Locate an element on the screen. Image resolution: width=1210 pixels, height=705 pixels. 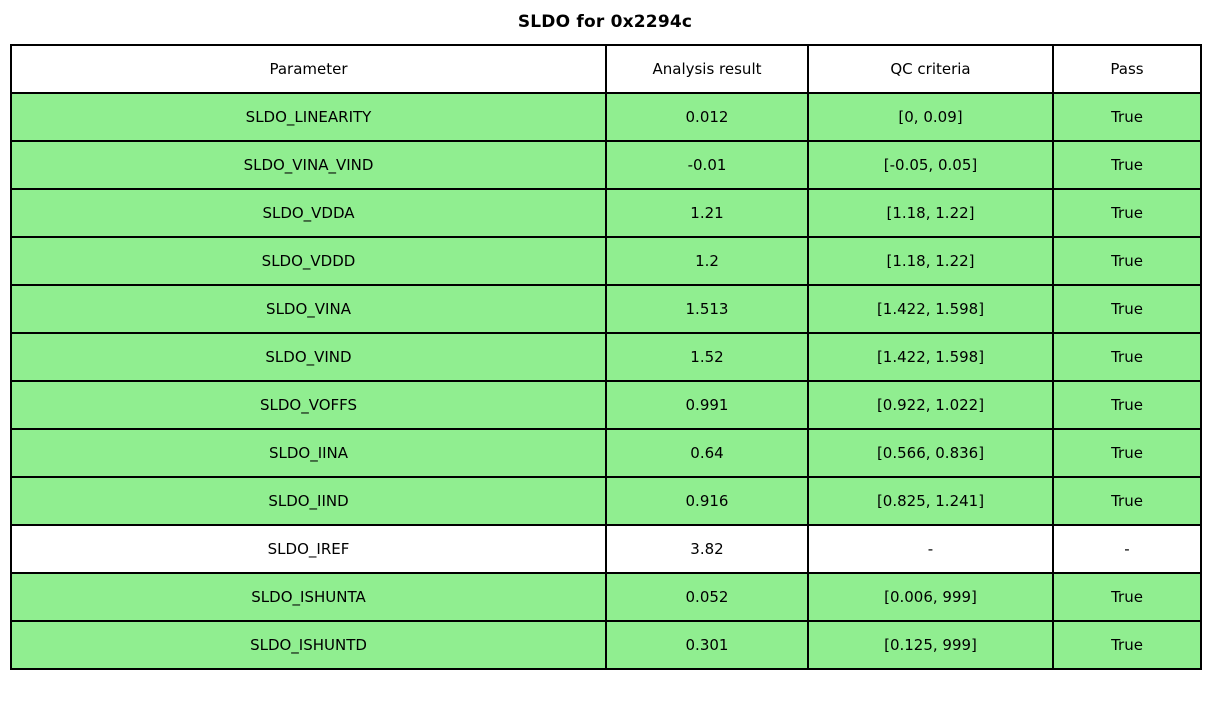
cell-qc-criteria: [-0.05, 0.05] is located at coordinates (930, 165).